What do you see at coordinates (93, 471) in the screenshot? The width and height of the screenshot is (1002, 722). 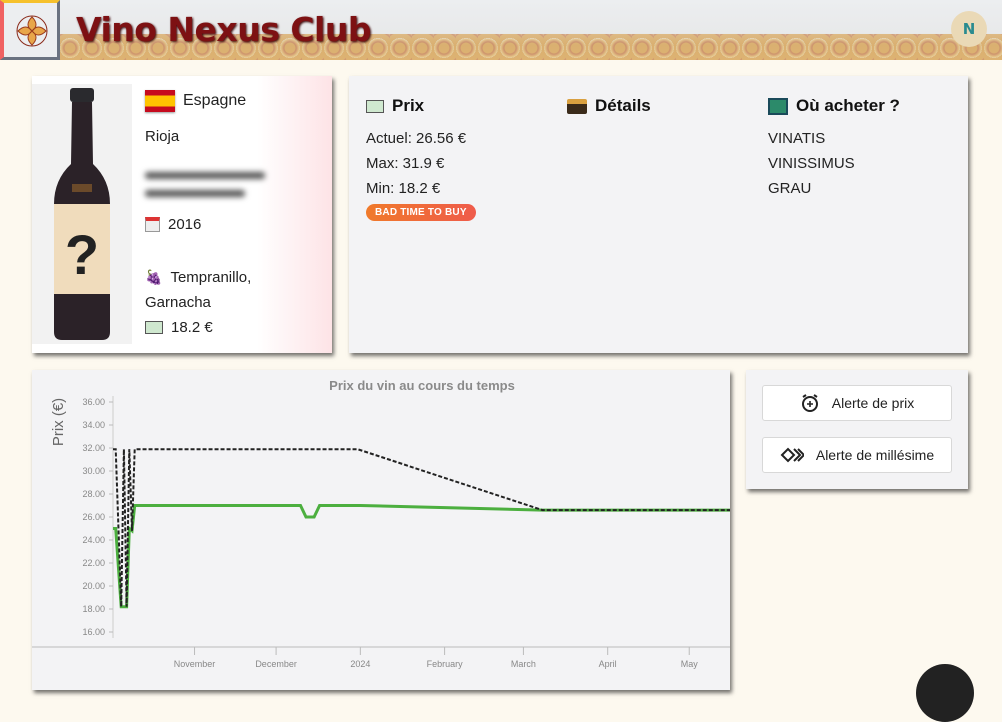 I see `y-tick-label: 30.00` at bounding box center [93, 471].